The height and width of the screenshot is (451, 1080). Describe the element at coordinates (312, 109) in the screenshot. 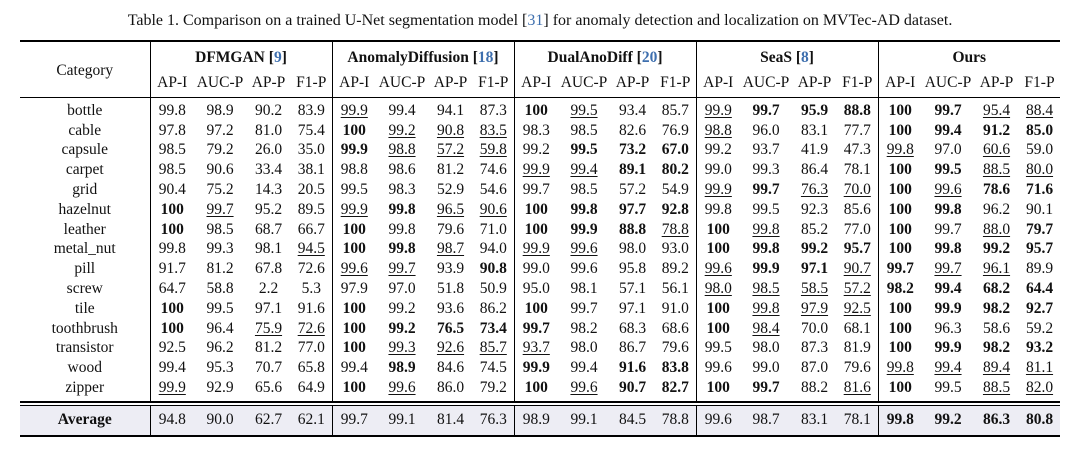

I see `value-cell: 83.9` at that location.